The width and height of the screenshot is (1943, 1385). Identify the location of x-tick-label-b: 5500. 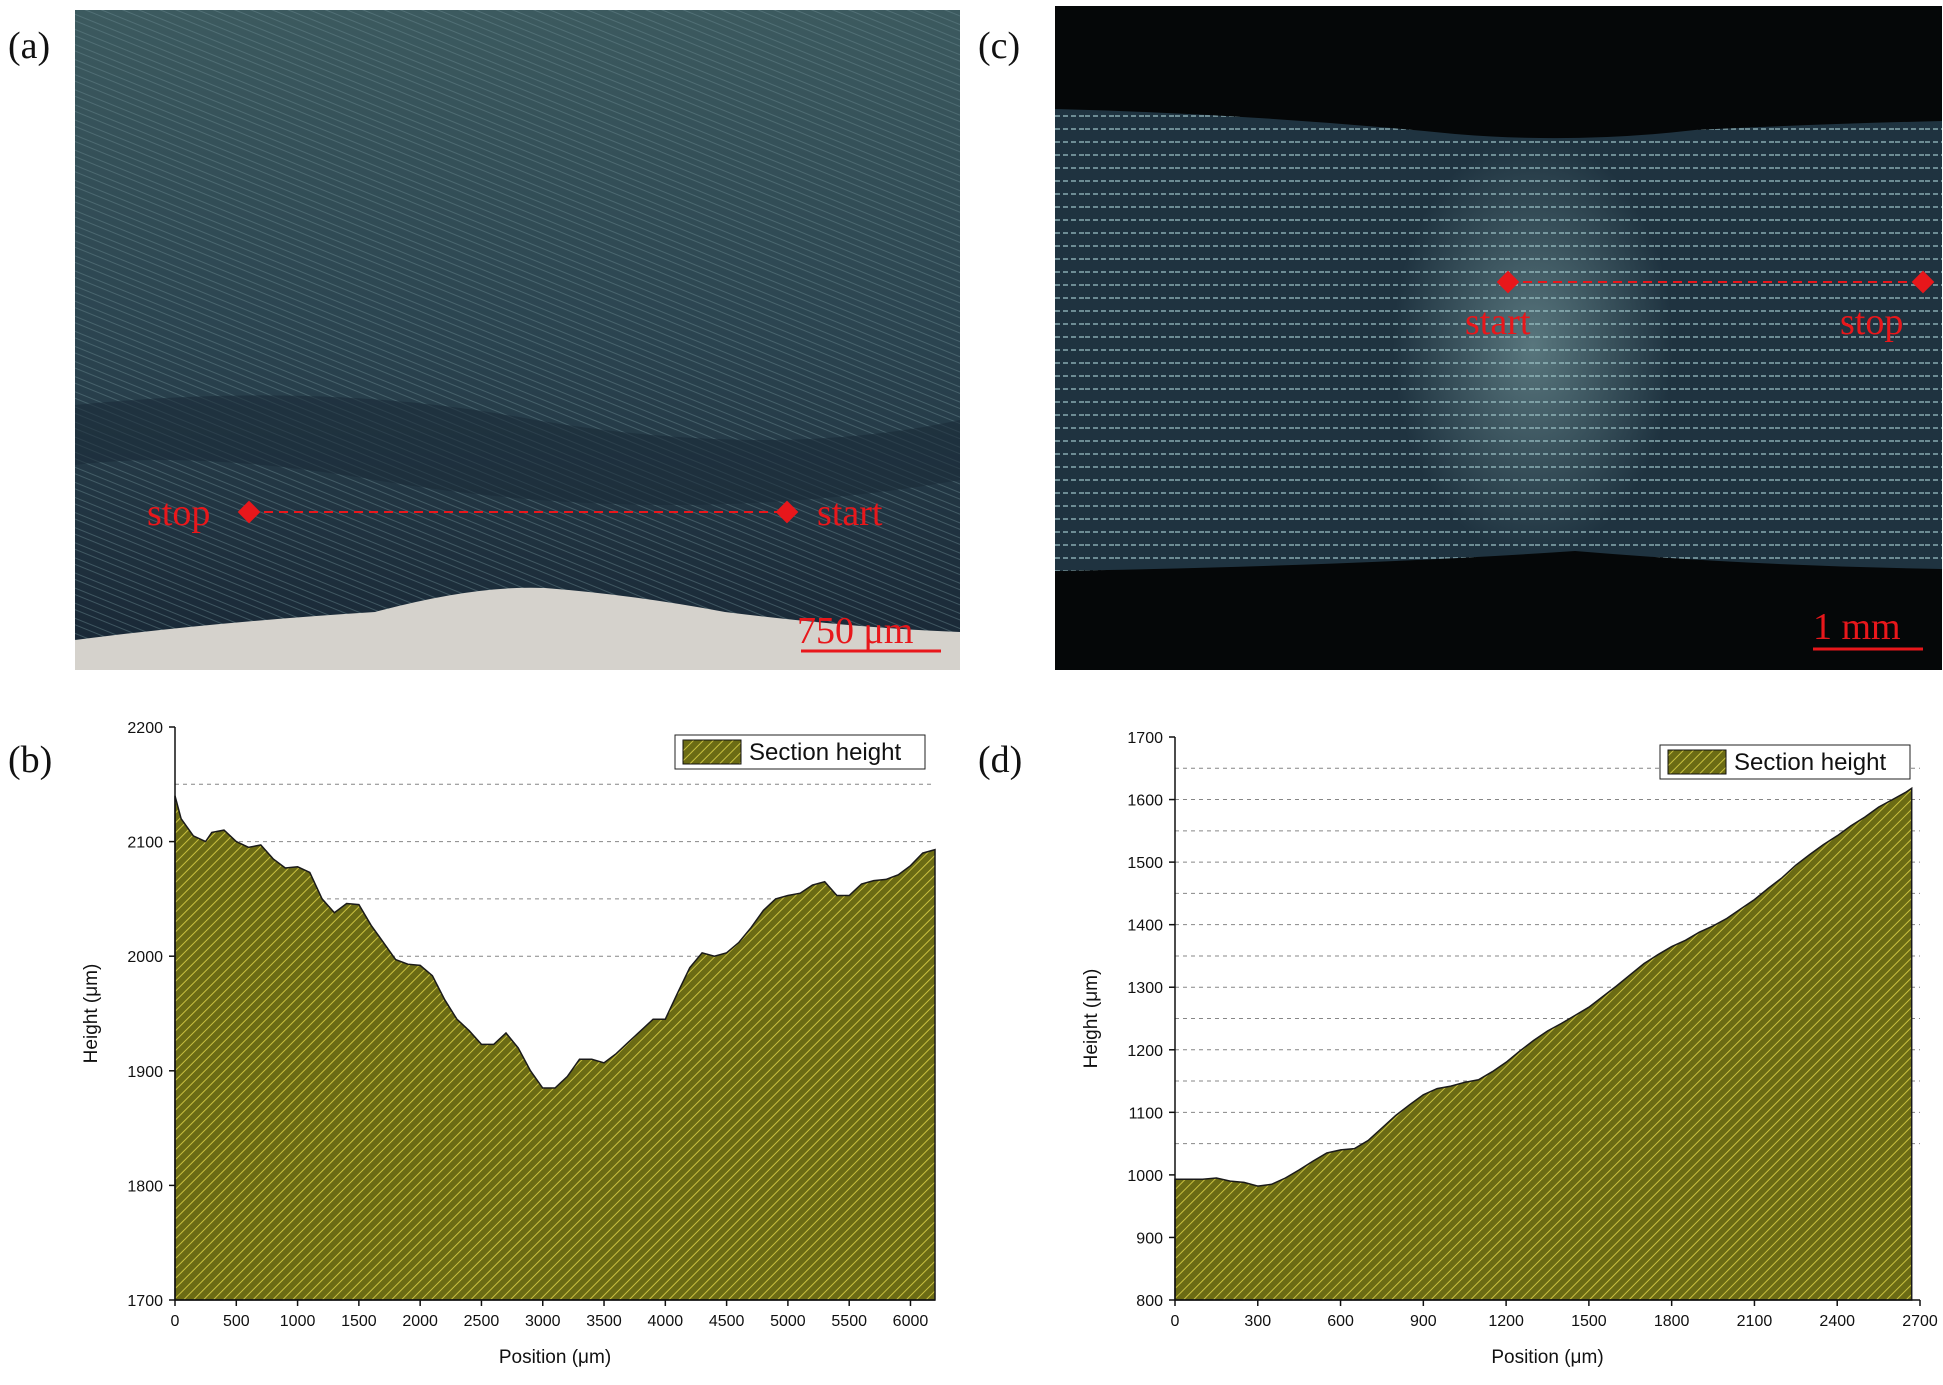
(849, 1321).